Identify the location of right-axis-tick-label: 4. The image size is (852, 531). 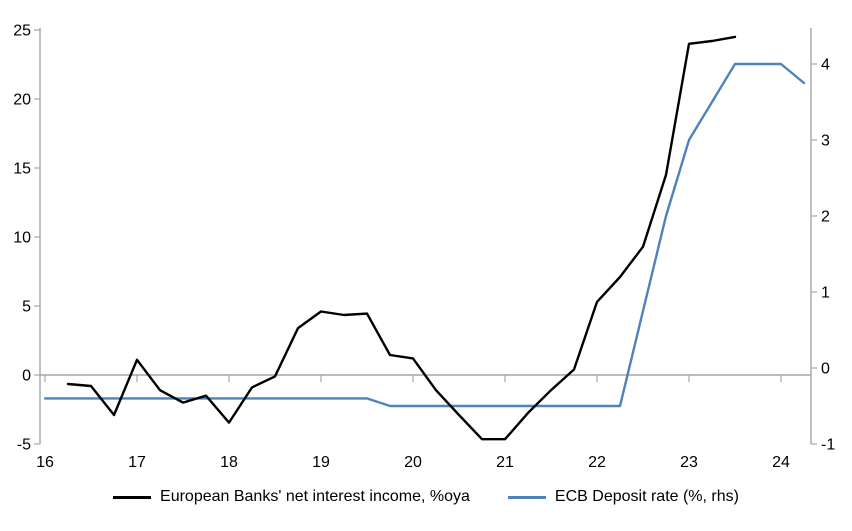
(825, 65).